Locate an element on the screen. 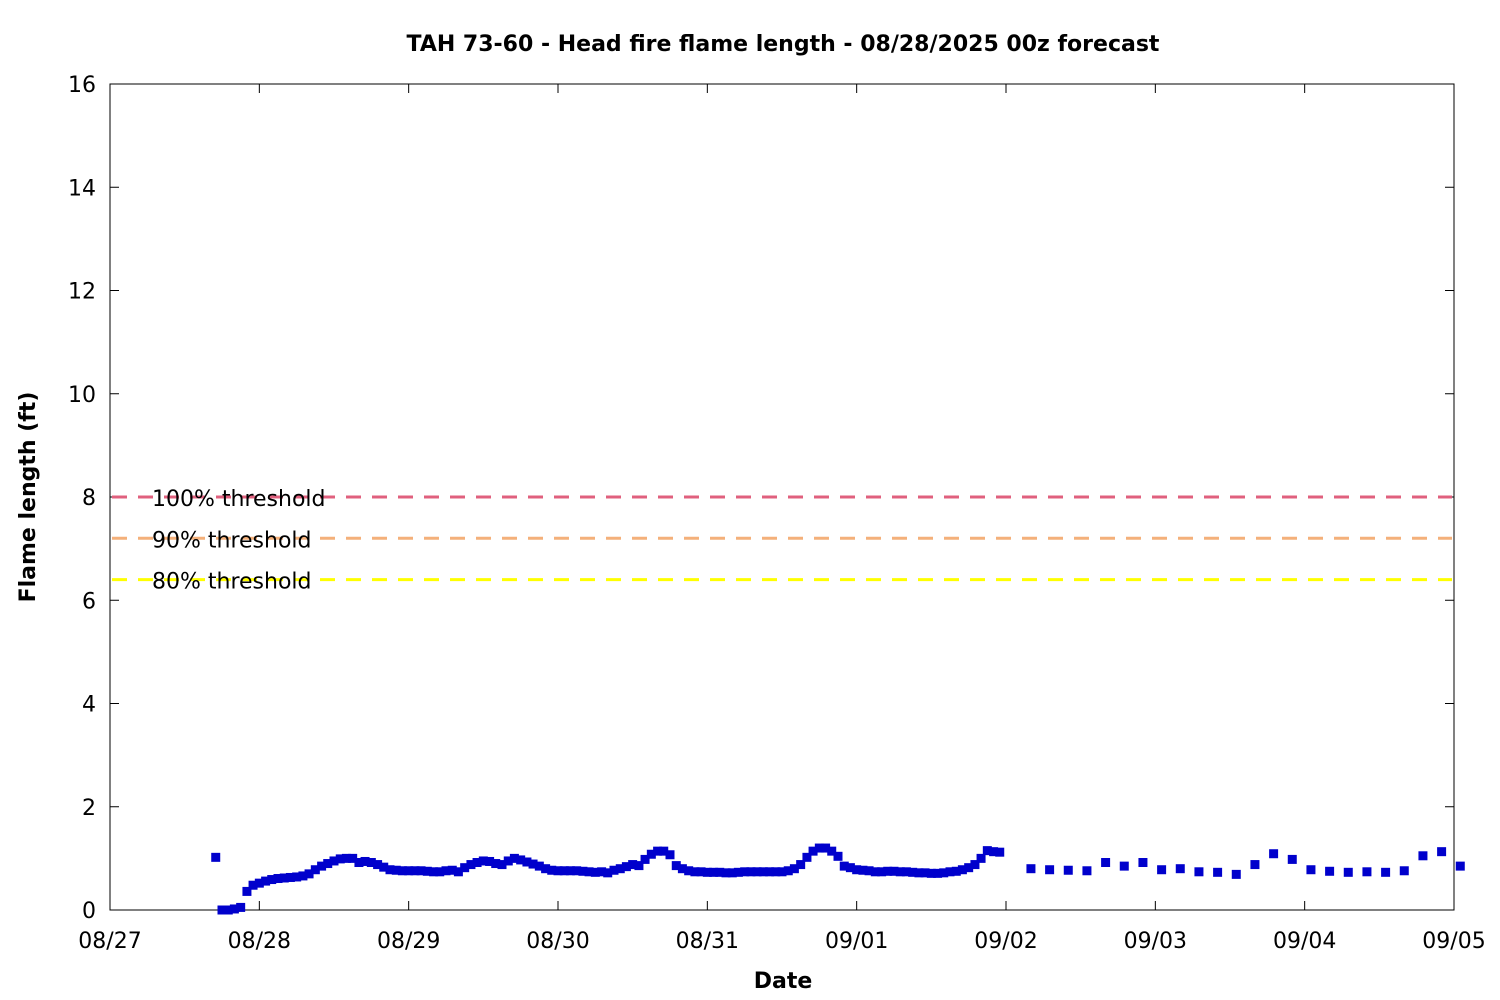  y-axis-label: Flame length (ft) is located at coordinates (28, 497).